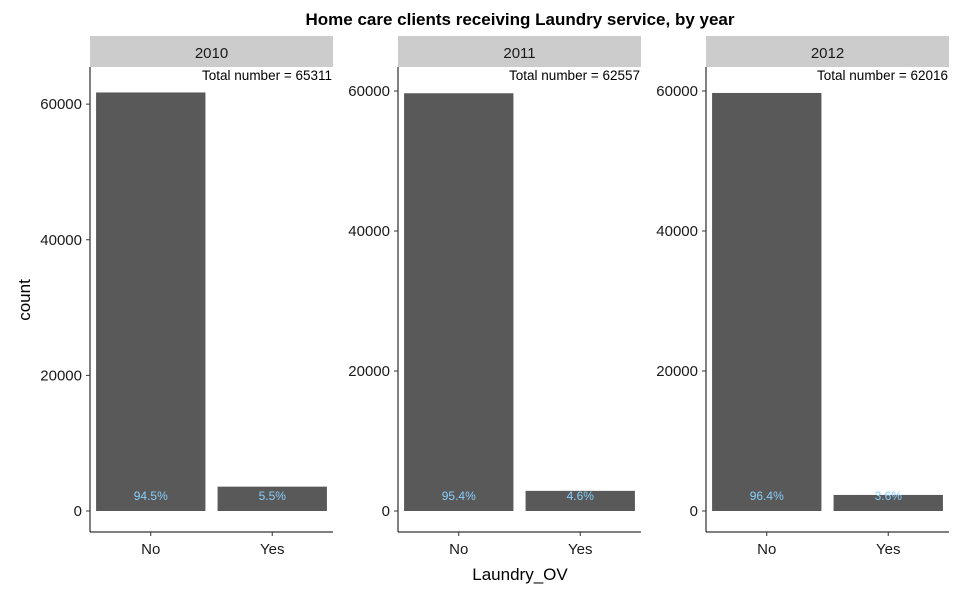 The width and height of the screenshot is (960, 593). What do you see at coordinates (767, 496) in the screenshot?
I see `percent-label: 96.4%` at bounding box center [767, 496].